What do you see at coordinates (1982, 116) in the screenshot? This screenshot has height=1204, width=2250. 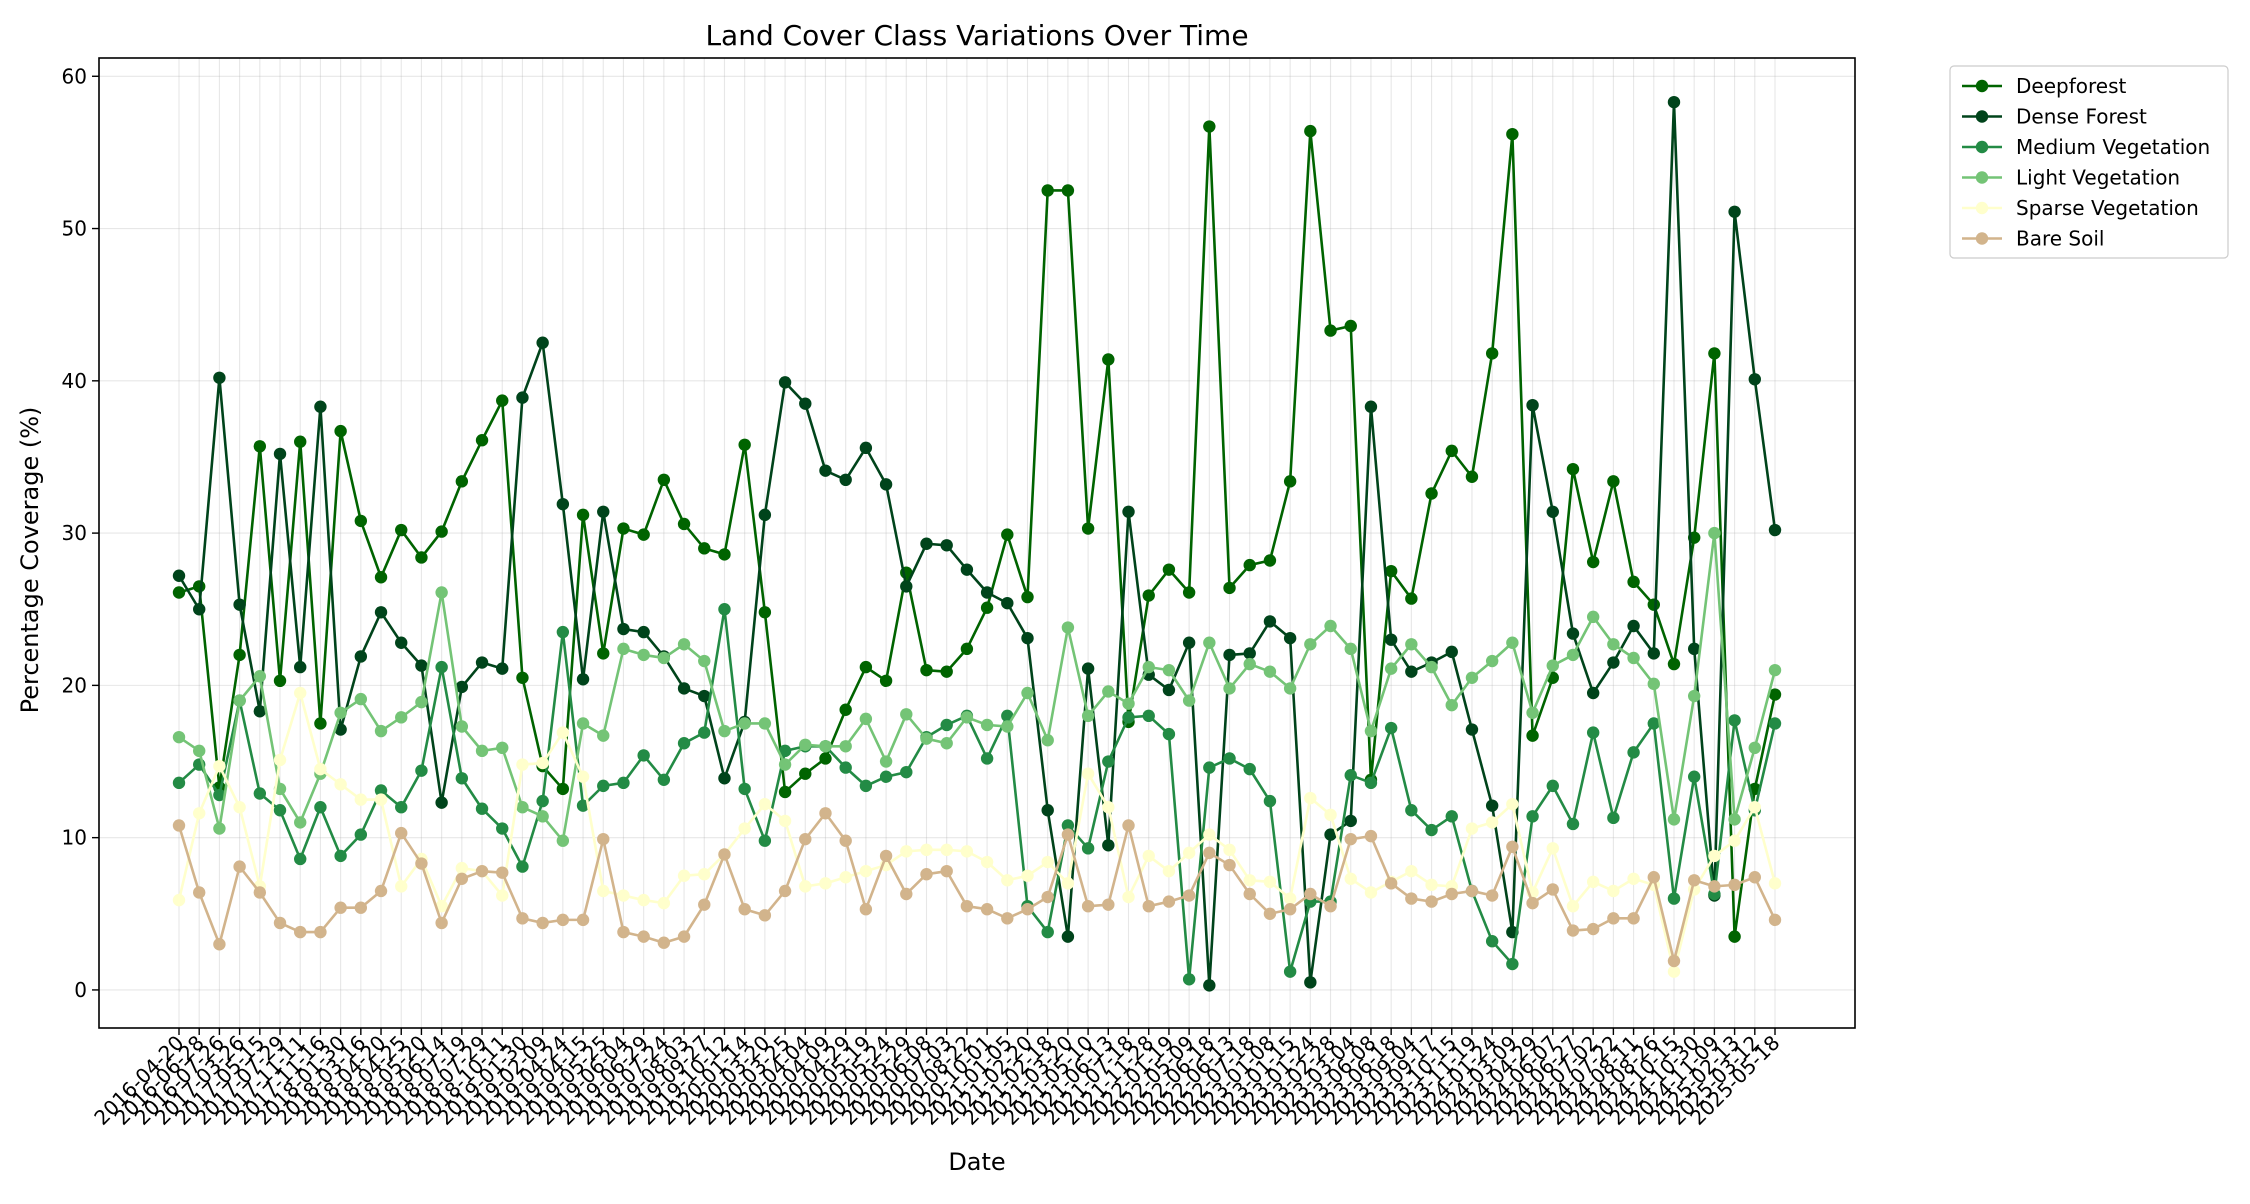 I see `legend-marker` at bounding box center [1982, 116].